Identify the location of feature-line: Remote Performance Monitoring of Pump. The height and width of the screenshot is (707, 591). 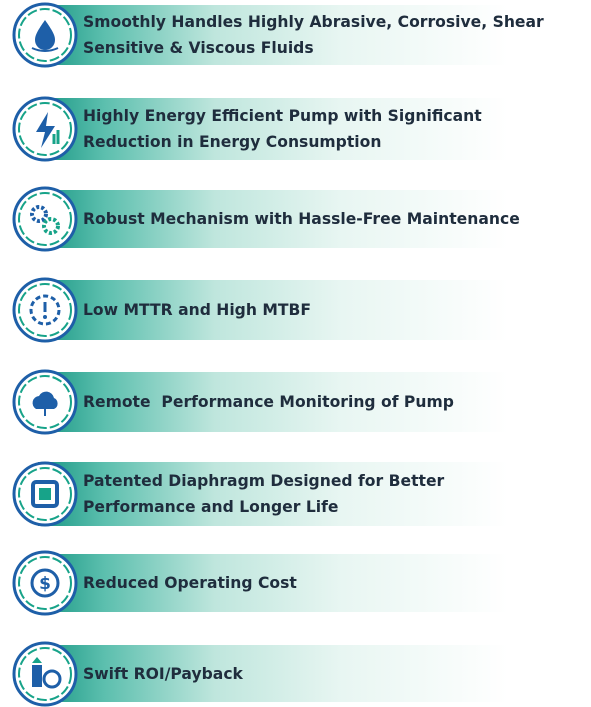
(268, 402).